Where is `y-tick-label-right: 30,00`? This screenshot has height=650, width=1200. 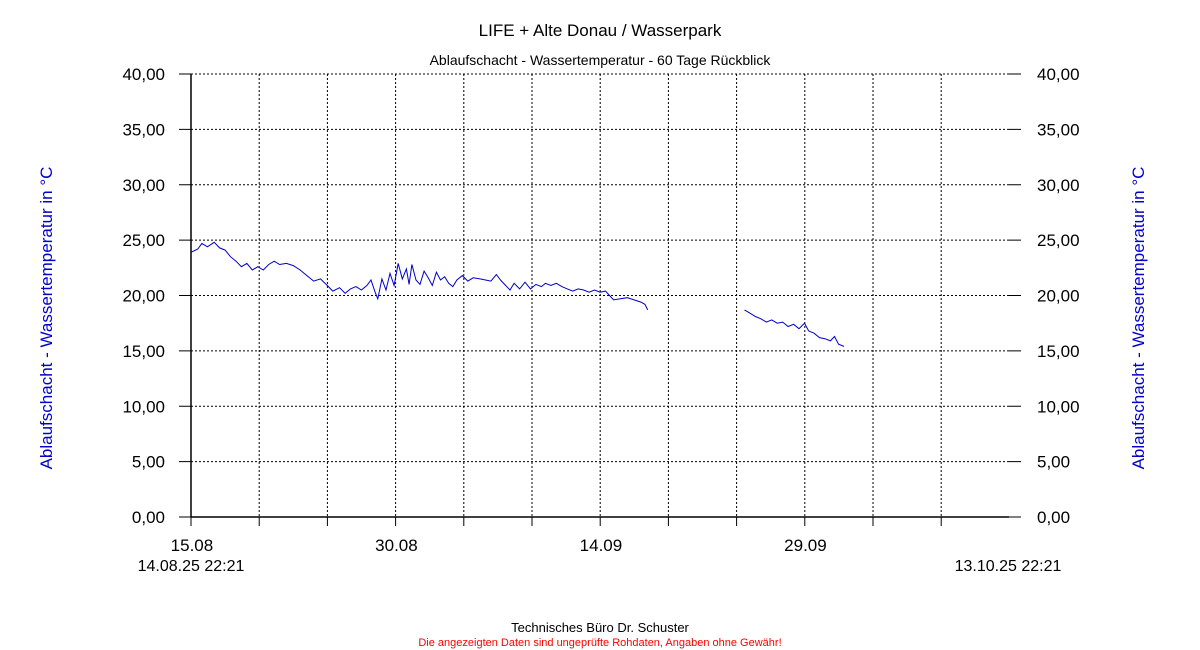 y-tick-label-right: 30,00 is located at coordinates (1058, 185).